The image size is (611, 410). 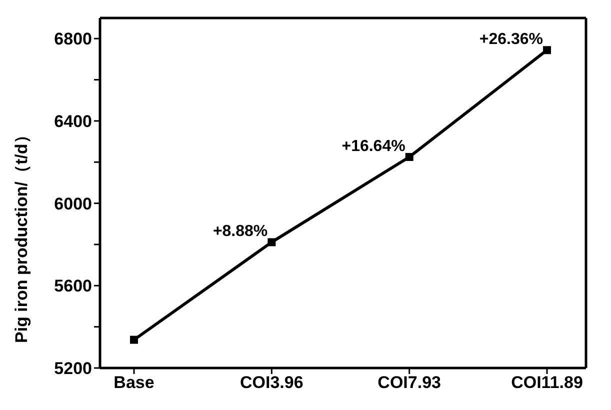 What do you see at coordinates (73, 204) in the screenshot?
I see `y-tick-label: 6000` at bounding box center [73, 204].